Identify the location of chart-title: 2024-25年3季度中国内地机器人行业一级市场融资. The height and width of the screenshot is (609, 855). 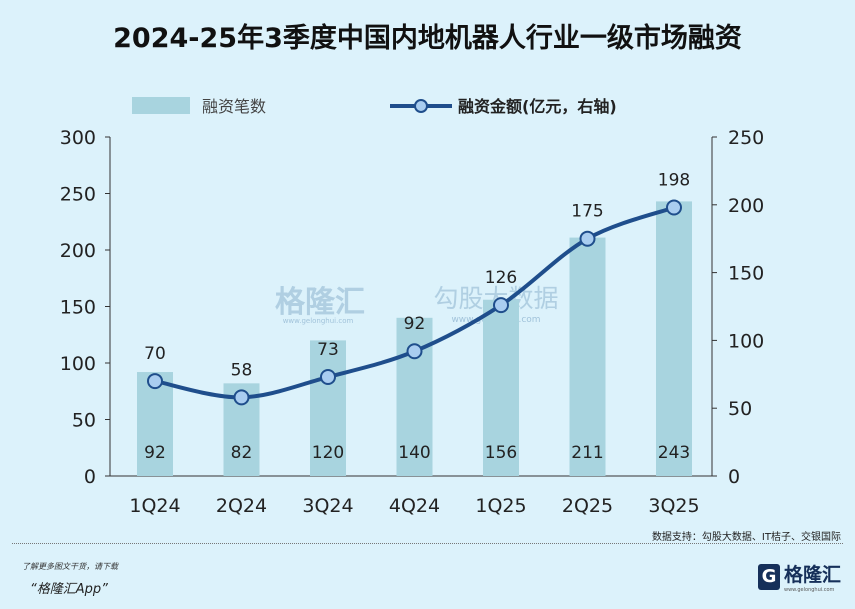
(427, 38).